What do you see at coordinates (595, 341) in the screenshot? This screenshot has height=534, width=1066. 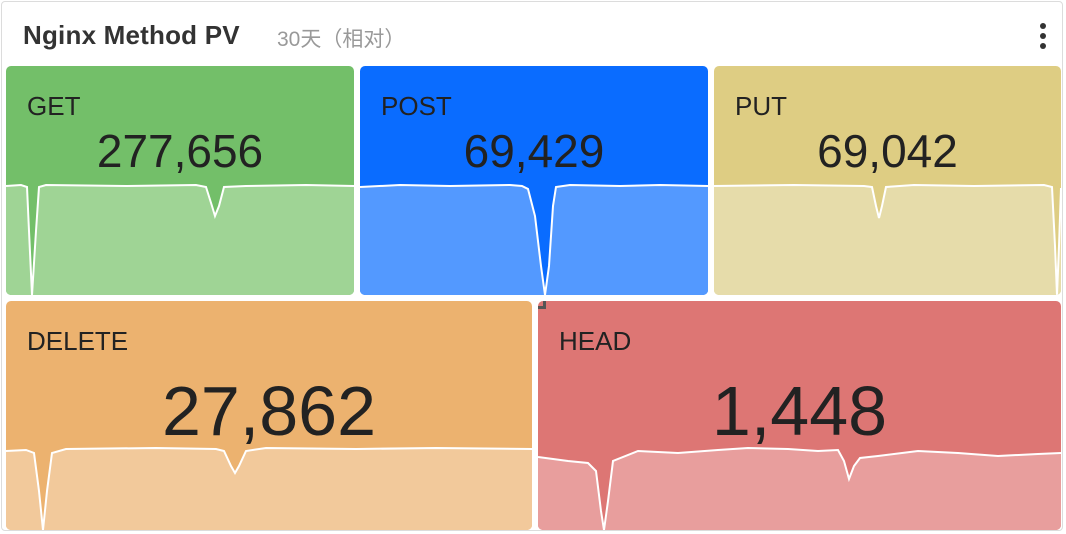 I see `stat-label: HEAD` at bounding box center [595, 341].